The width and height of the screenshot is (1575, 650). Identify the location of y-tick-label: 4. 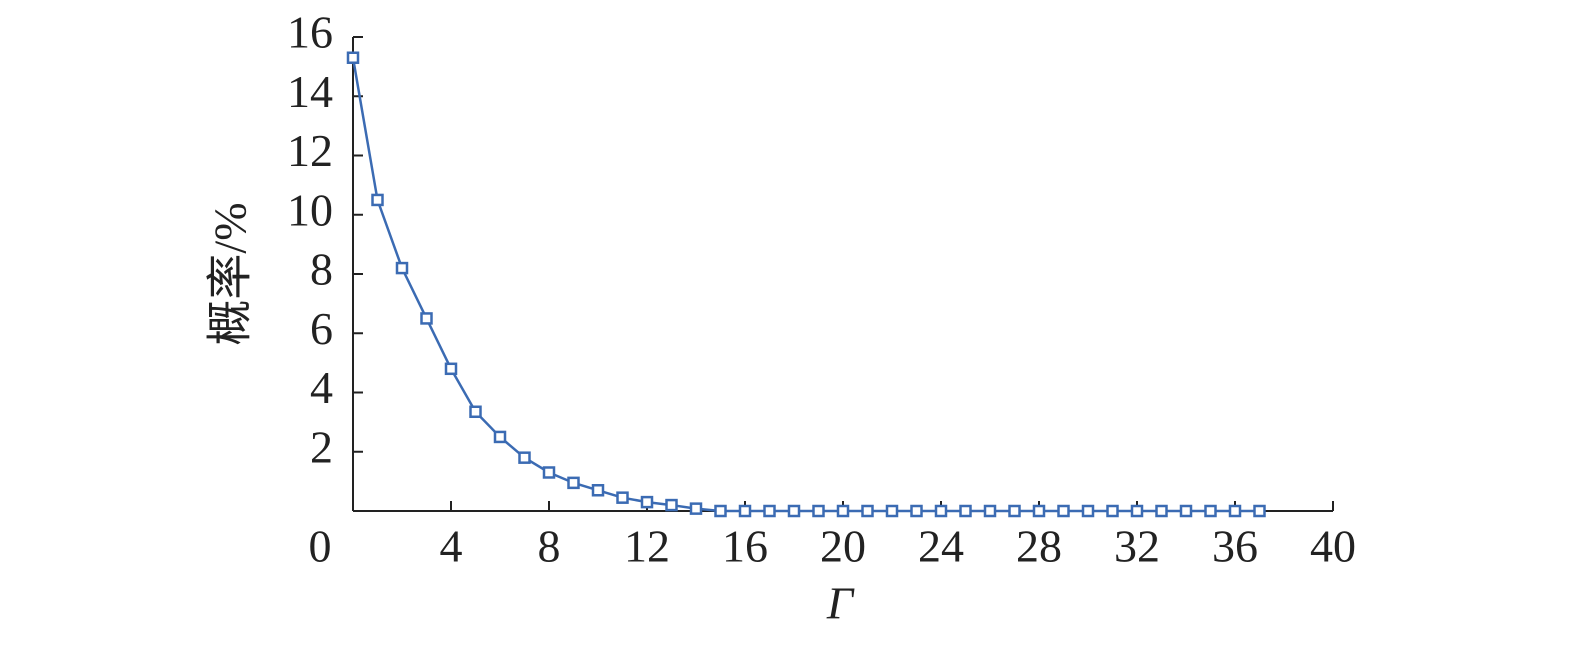
(321, 387).